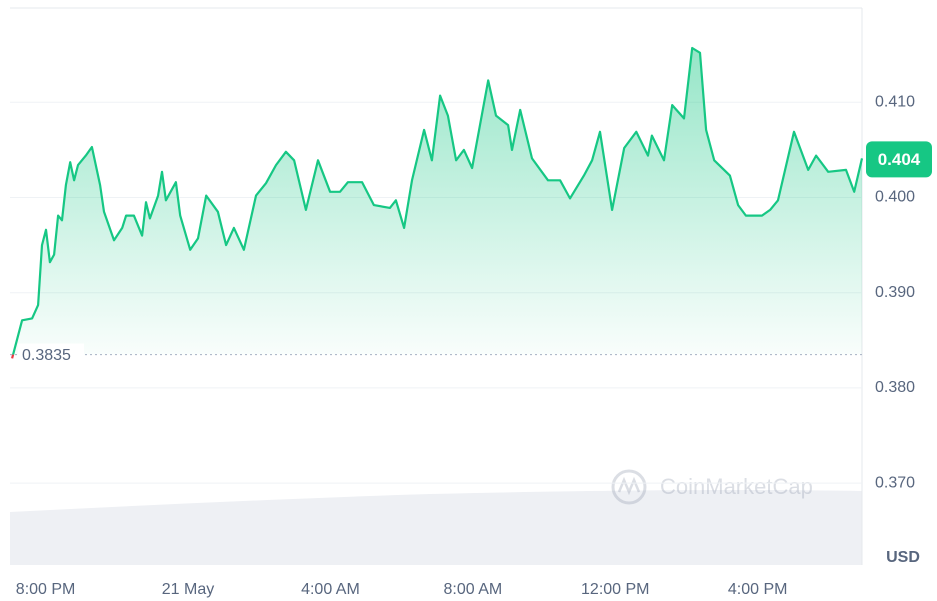 The height and width of the screenshot is (601, 937). I want to click on price-badge-label: 0.404, so click(899, 159).